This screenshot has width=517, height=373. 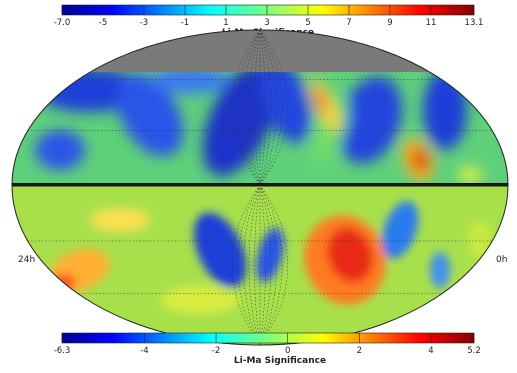 I want to click on colorbar-tick-label: -7.0, so click(x=62, y=23).